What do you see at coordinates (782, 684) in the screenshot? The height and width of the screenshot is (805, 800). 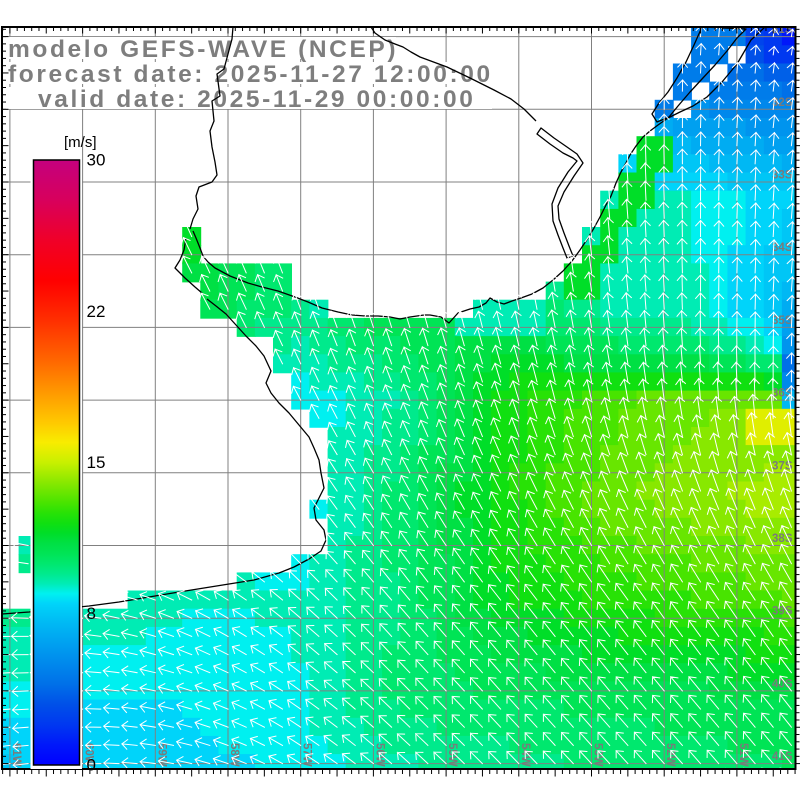 I see `svg-text: 40S` at bounding box center [782, 684].